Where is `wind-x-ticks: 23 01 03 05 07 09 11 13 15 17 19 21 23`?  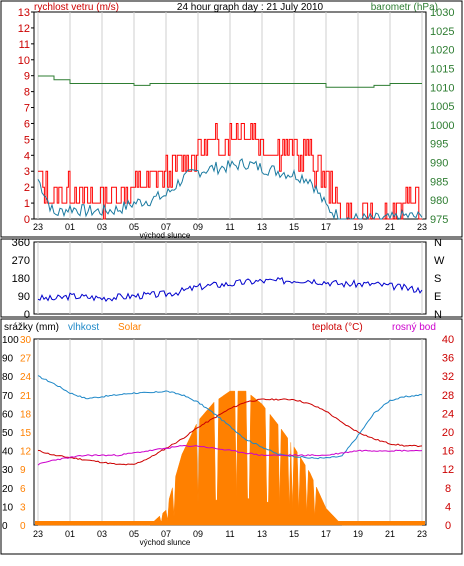 wind-x-ticks: 23 01 03 05 07 09 11 13 15 17 19 21 23 is located at coordinates (230, 227).